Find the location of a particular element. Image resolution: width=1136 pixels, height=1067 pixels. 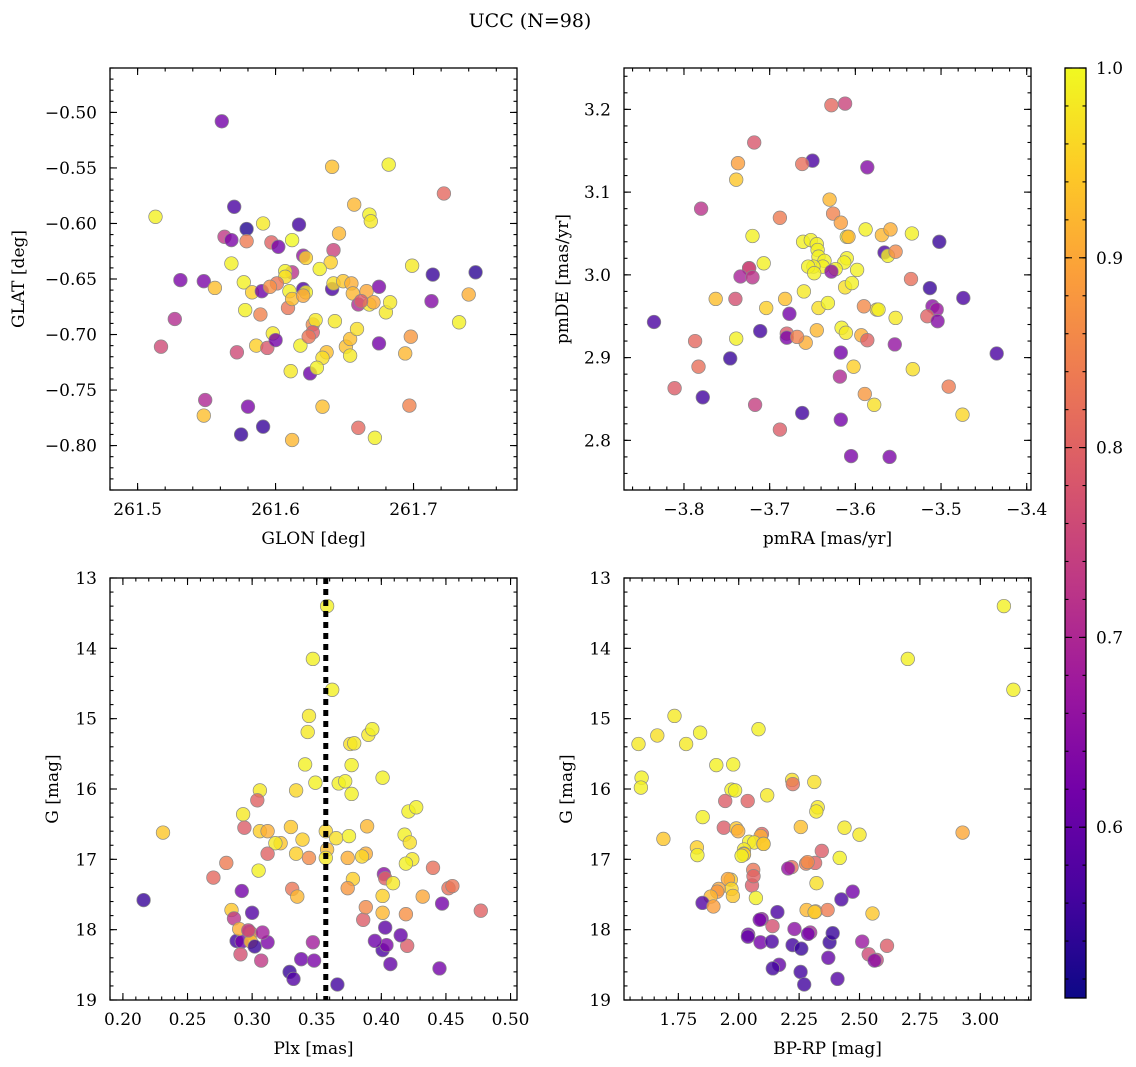

y-tick-label: 14 is located at coordinates (86, 649).